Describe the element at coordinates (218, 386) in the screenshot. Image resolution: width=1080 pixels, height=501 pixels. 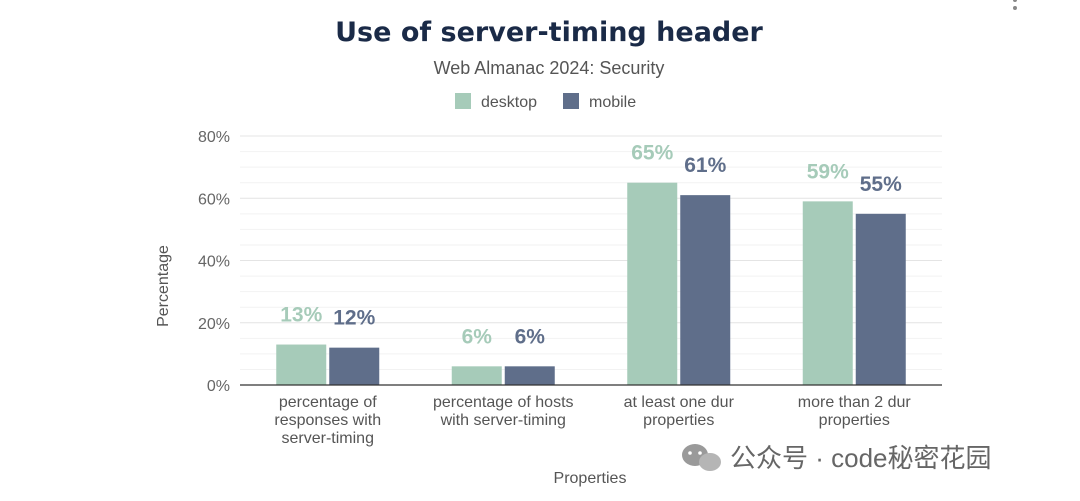
I see `y-tick-label: 0%` at that location.